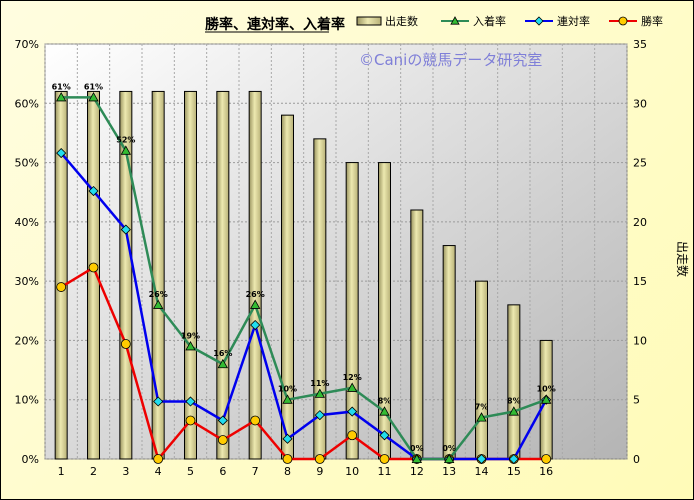 This screenshot has width=694, height=500. I want to click on y-right-tick-label: 5, so click(636, 400).